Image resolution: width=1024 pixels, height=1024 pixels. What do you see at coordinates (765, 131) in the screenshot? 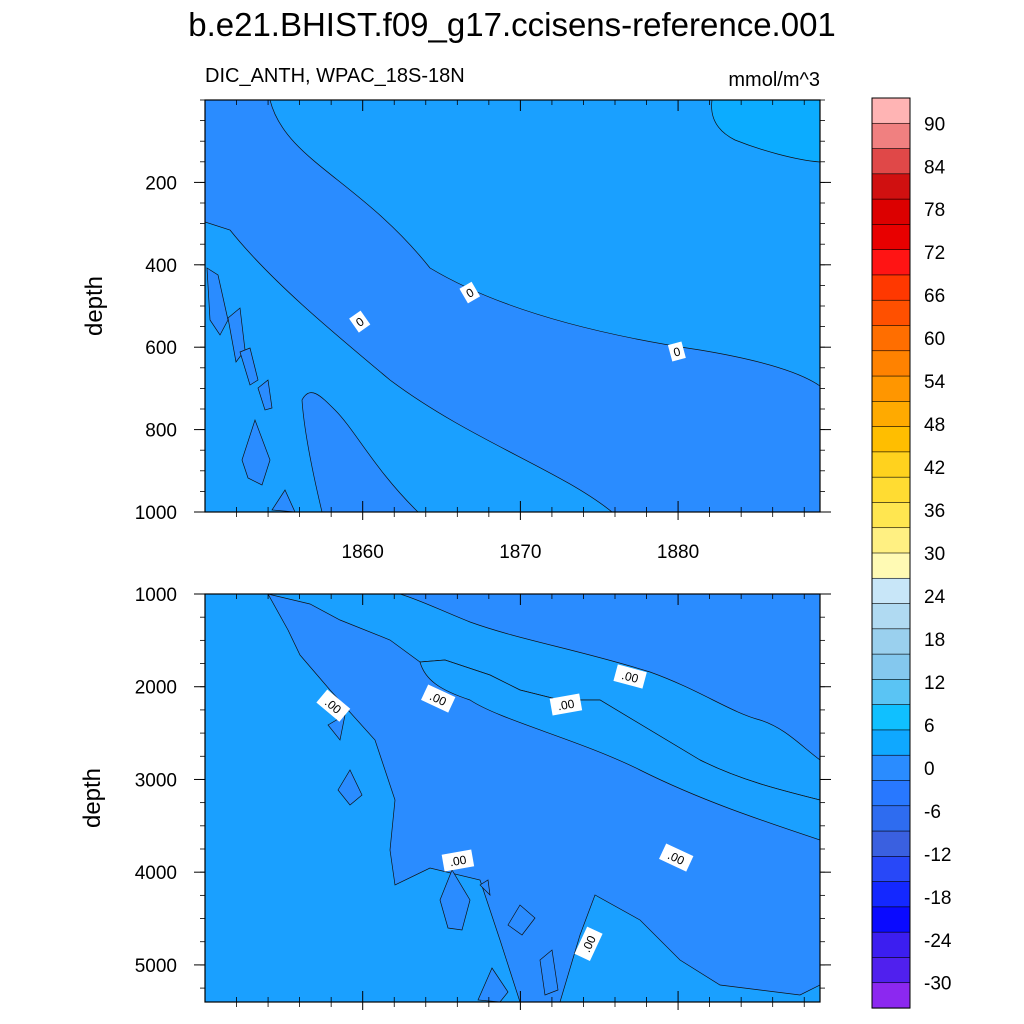
I see `top-fill-corner` at bounding box center [765, 131].